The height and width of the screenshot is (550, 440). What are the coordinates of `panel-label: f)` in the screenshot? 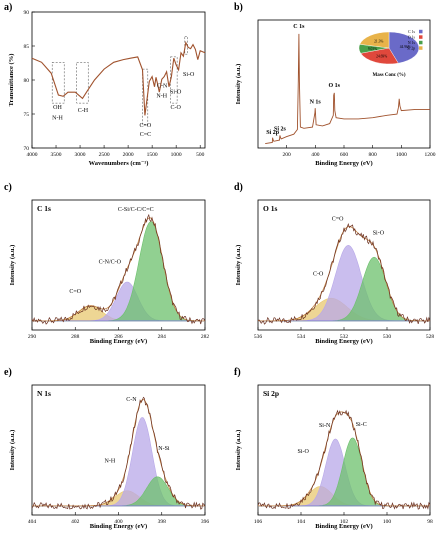 It's located at (237, 372).